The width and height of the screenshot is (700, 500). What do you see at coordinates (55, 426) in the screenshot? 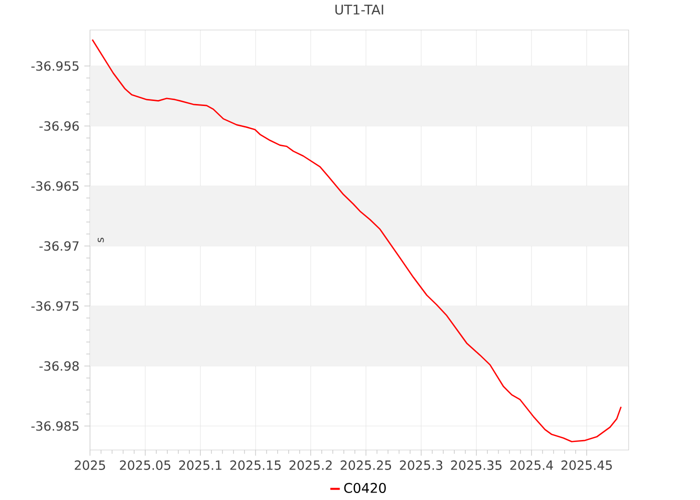
I see `y-tick-label: -36.985` at bounding box center [55, 426].